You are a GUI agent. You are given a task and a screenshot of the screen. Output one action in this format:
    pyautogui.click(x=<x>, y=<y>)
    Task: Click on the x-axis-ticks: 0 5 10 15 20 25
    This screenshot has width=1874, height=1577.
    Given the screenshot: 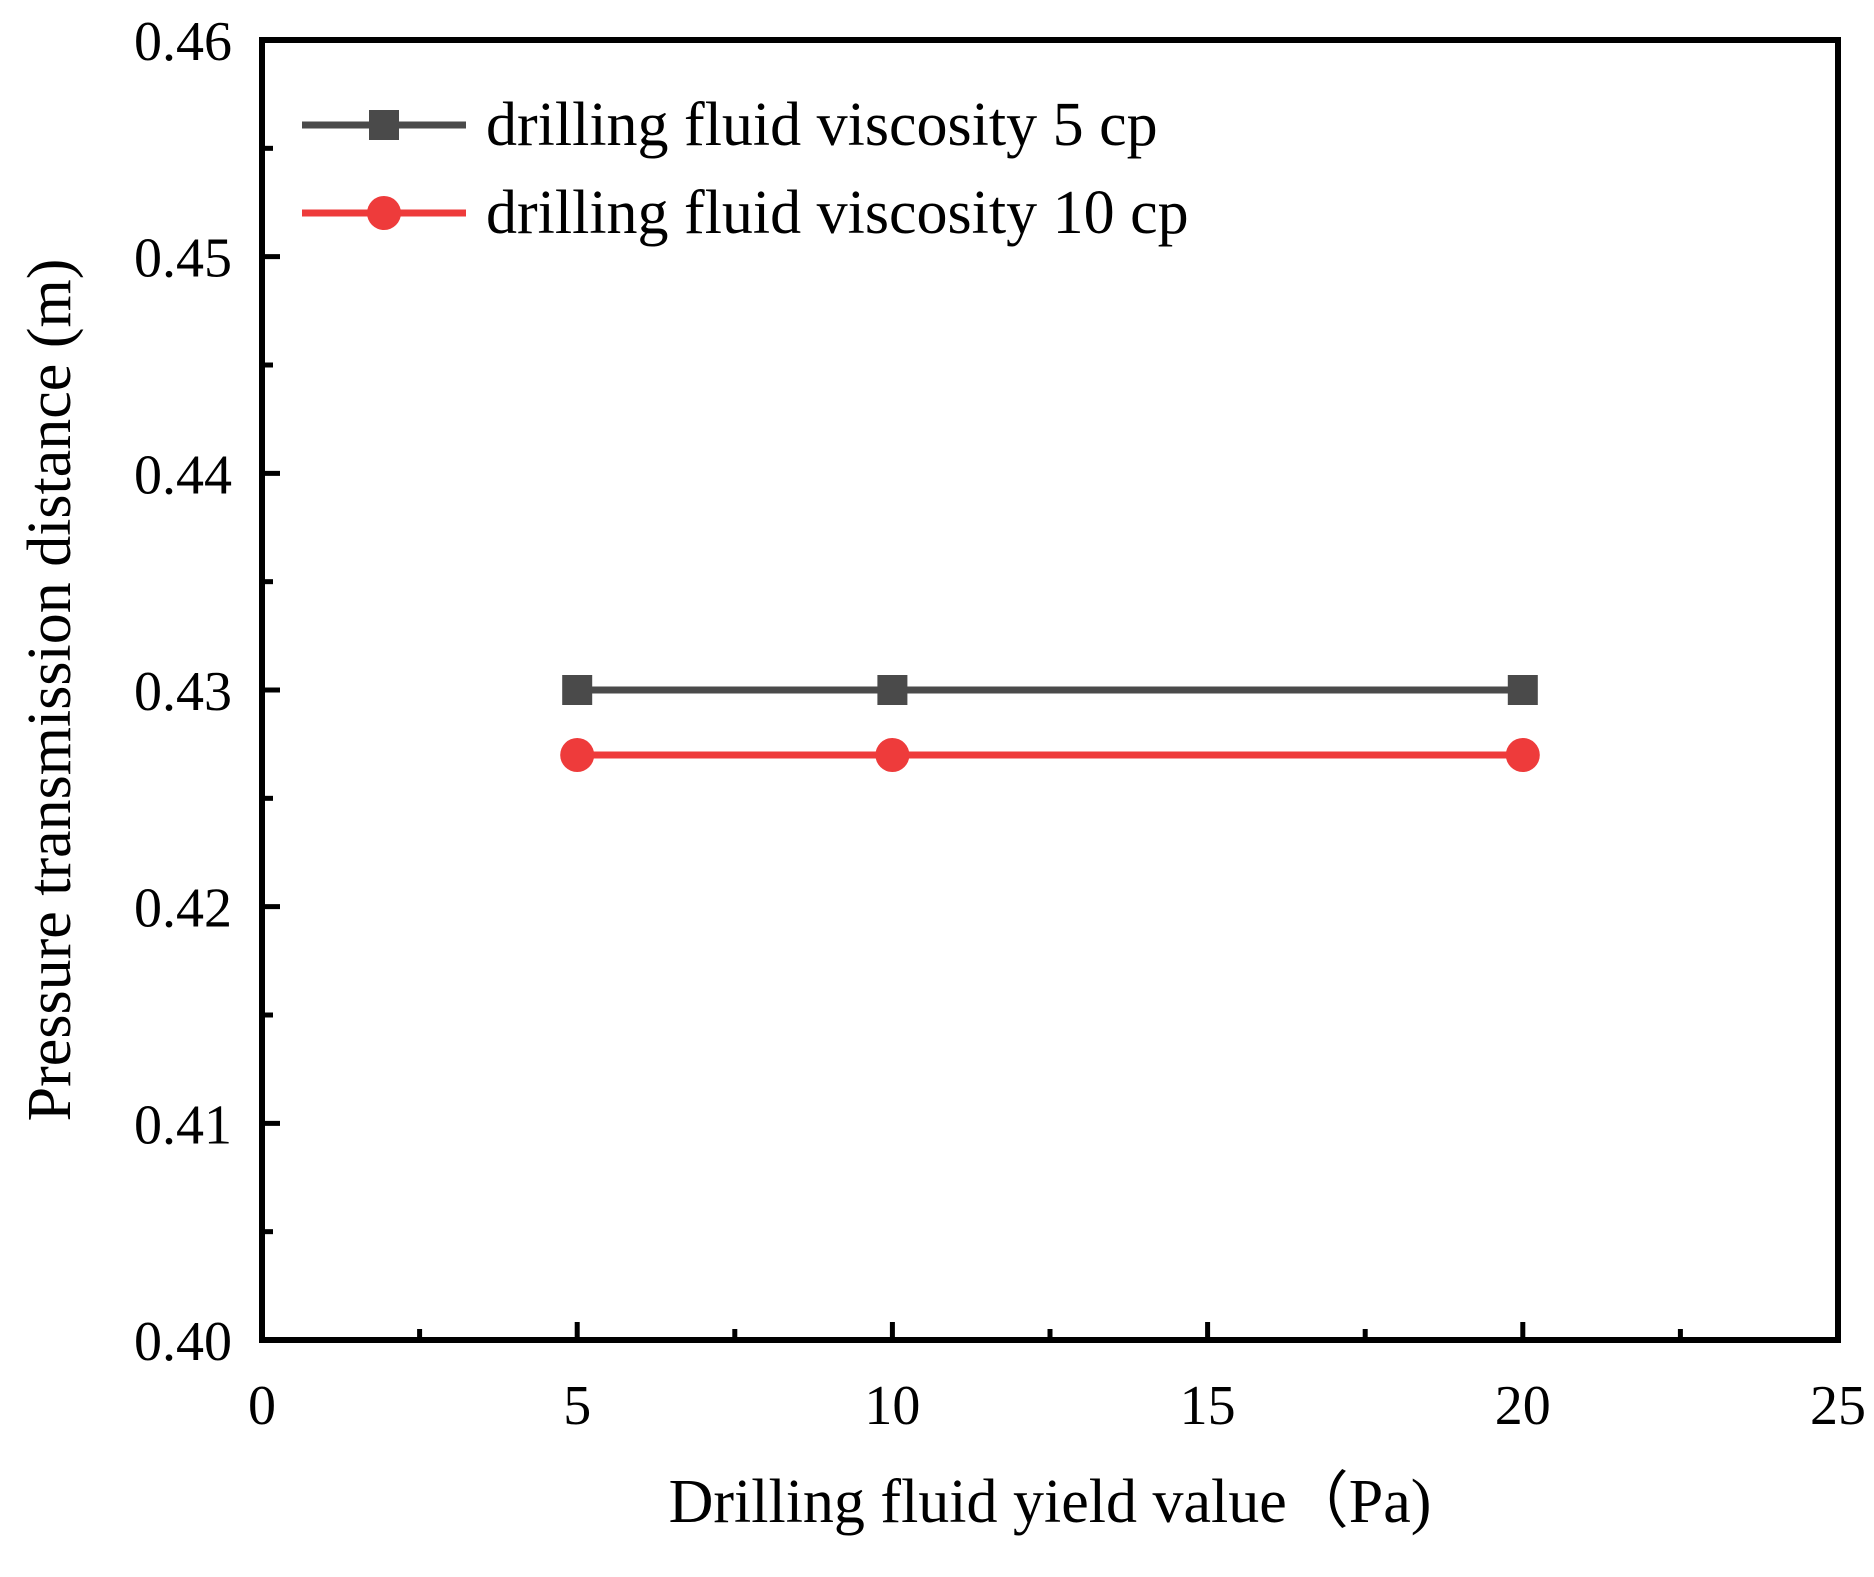 What is the action you would take?
    pyautogui.click(x=1057, y=1379)
    